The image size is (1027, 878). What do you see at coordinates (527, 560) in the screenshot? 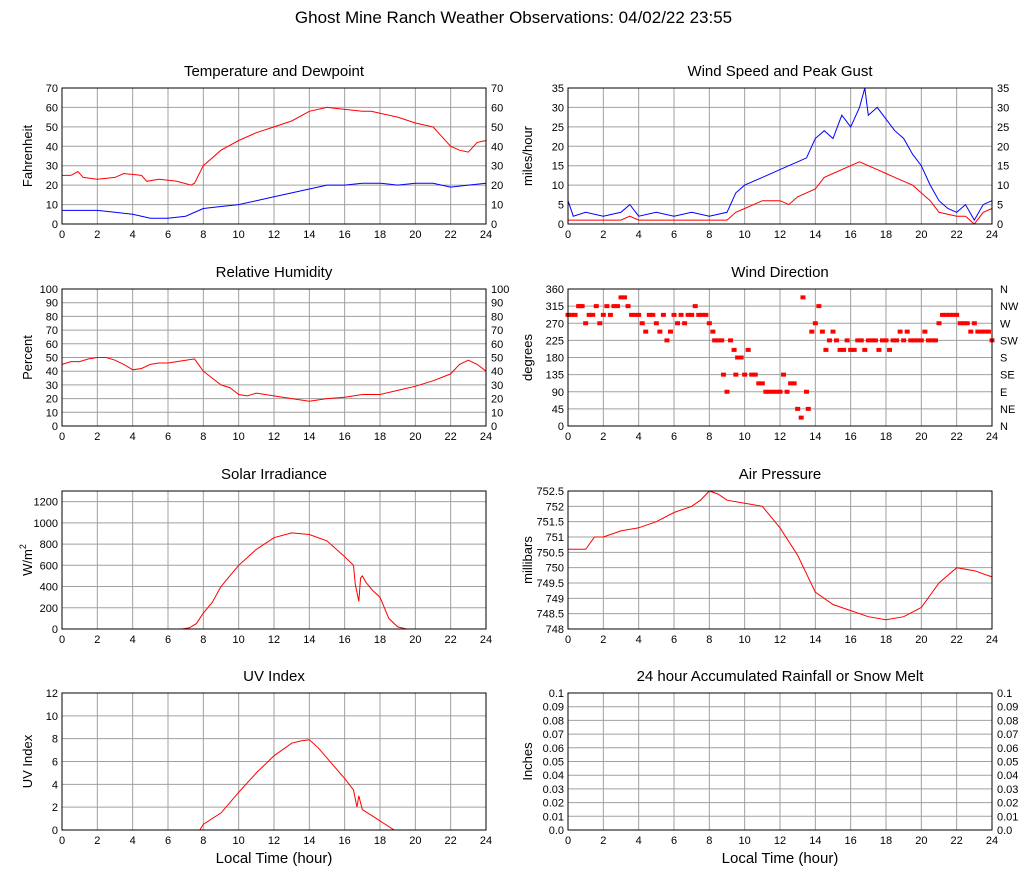
I see `y-axis-label: millibars` at bounding box center [527, 560].